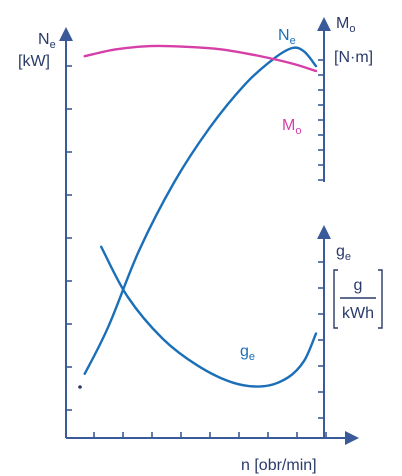 The height and width of the screenshot is (476, 402). Describe the element at coordinates (47, 41) in the screenshot. I see `left-axis-symbol: Ne` at that location.